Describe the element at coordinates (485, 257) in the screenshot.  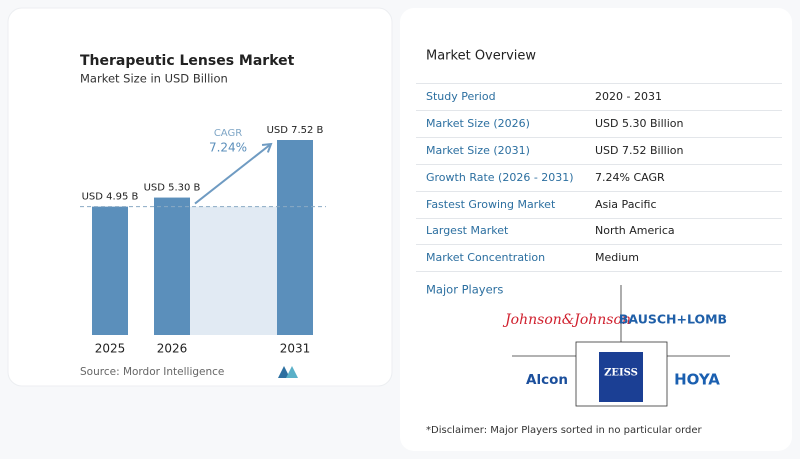
I see `overview-label: Market Concentration` at that location.